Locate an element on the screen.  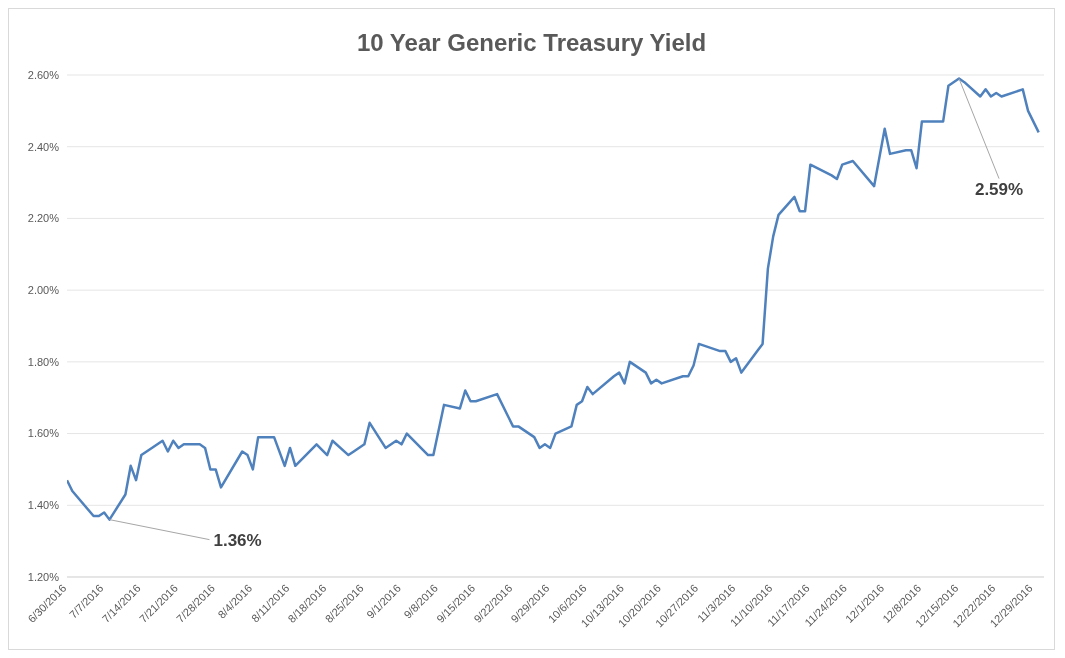
y-tick-label: 2.20% is located at coordinates (43, 218).